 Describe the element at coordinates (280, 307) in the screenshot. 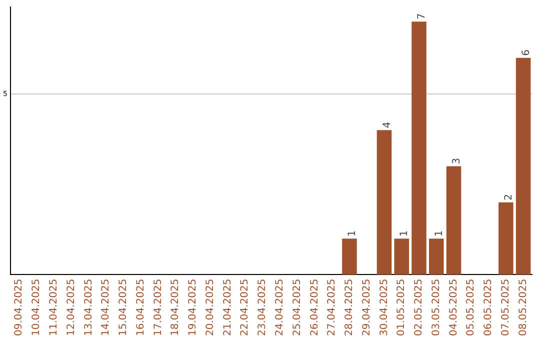

I see `x-tick-label: 24.04.2025` at that location.